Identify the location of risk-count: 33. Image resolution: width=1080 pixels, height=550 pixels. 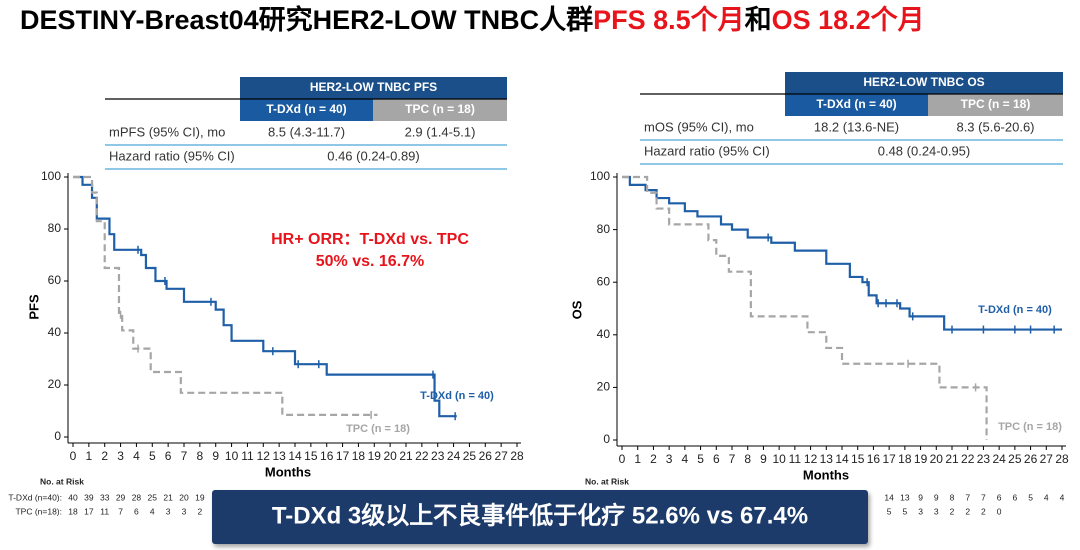
(105, 497).